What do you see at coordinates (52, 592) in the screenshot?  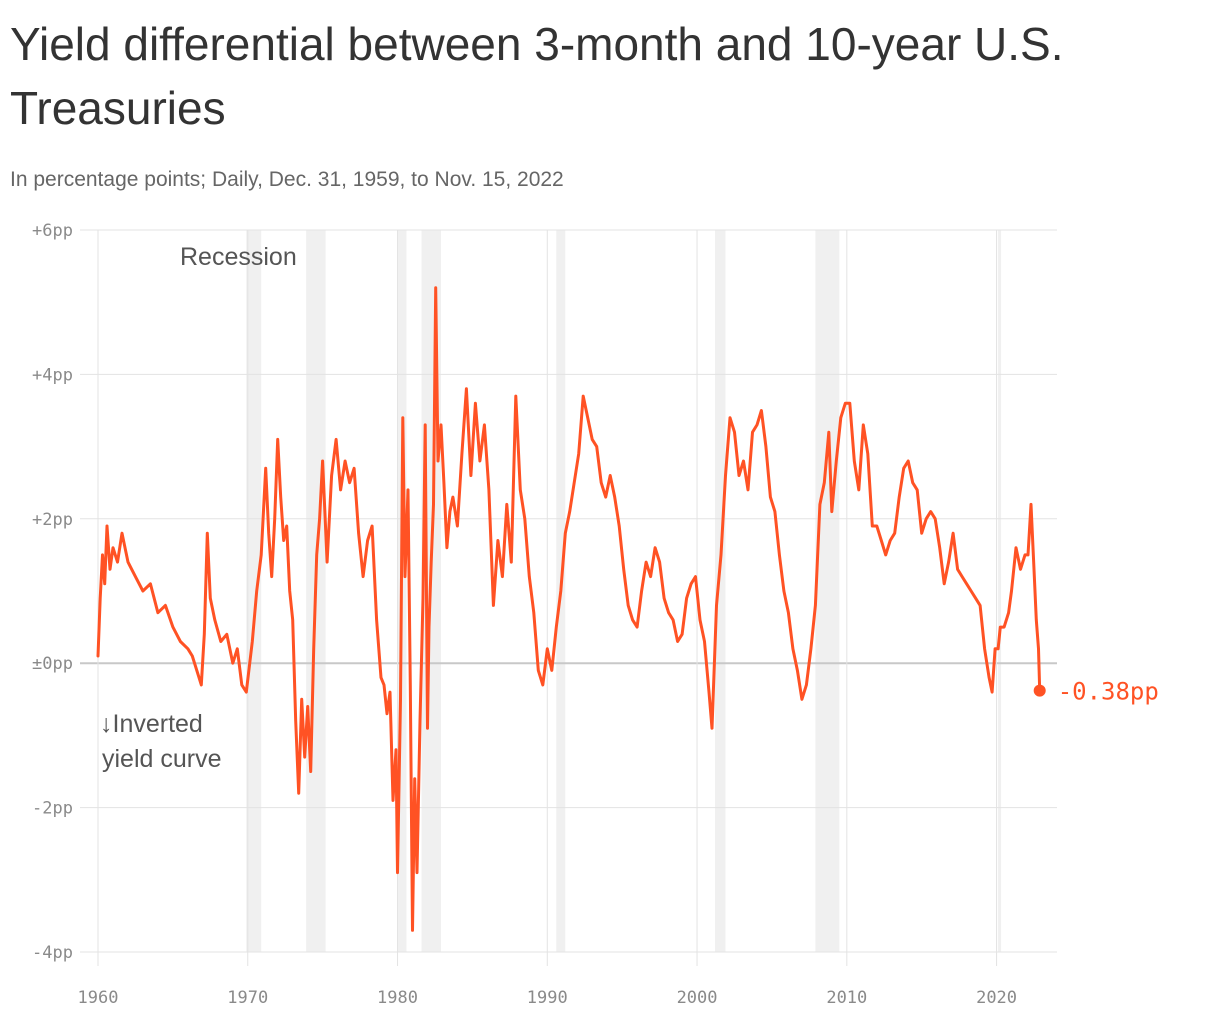 I see `y-axis-ticks: +6pp +4pp +2pp ±0pp -2pp -4pp` at bounding box center [52, 592].